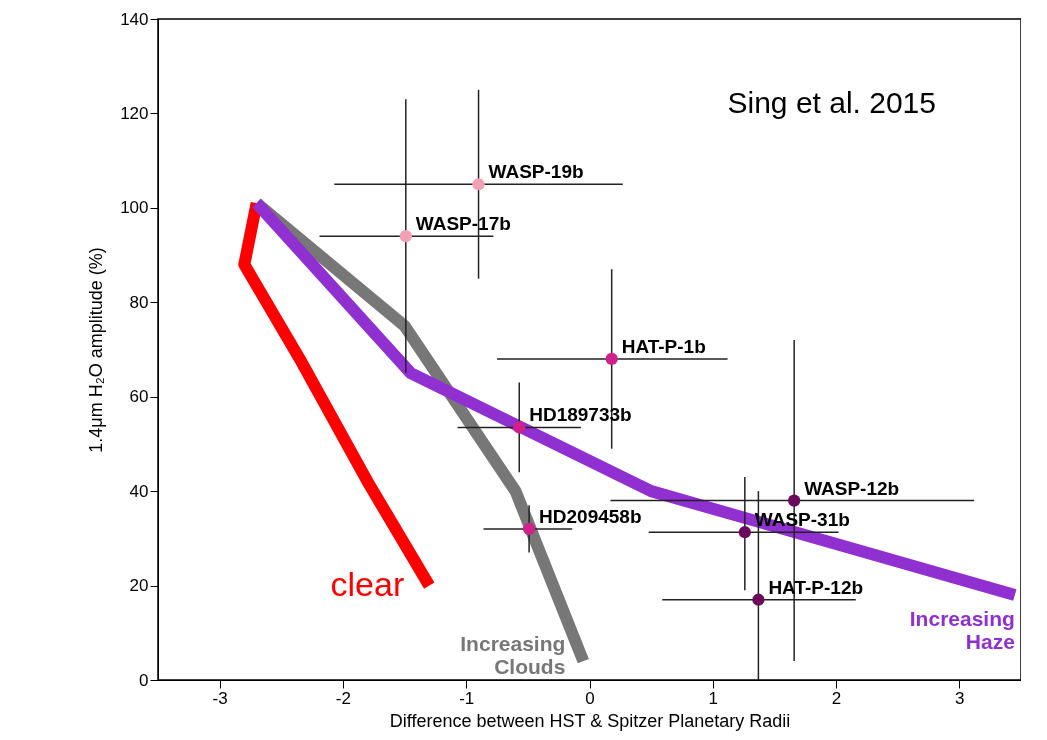  What do you see at coordinates (960, 698) in the screenshot?
I see `x-tick-label: 3` at bounding box center [960, 698].